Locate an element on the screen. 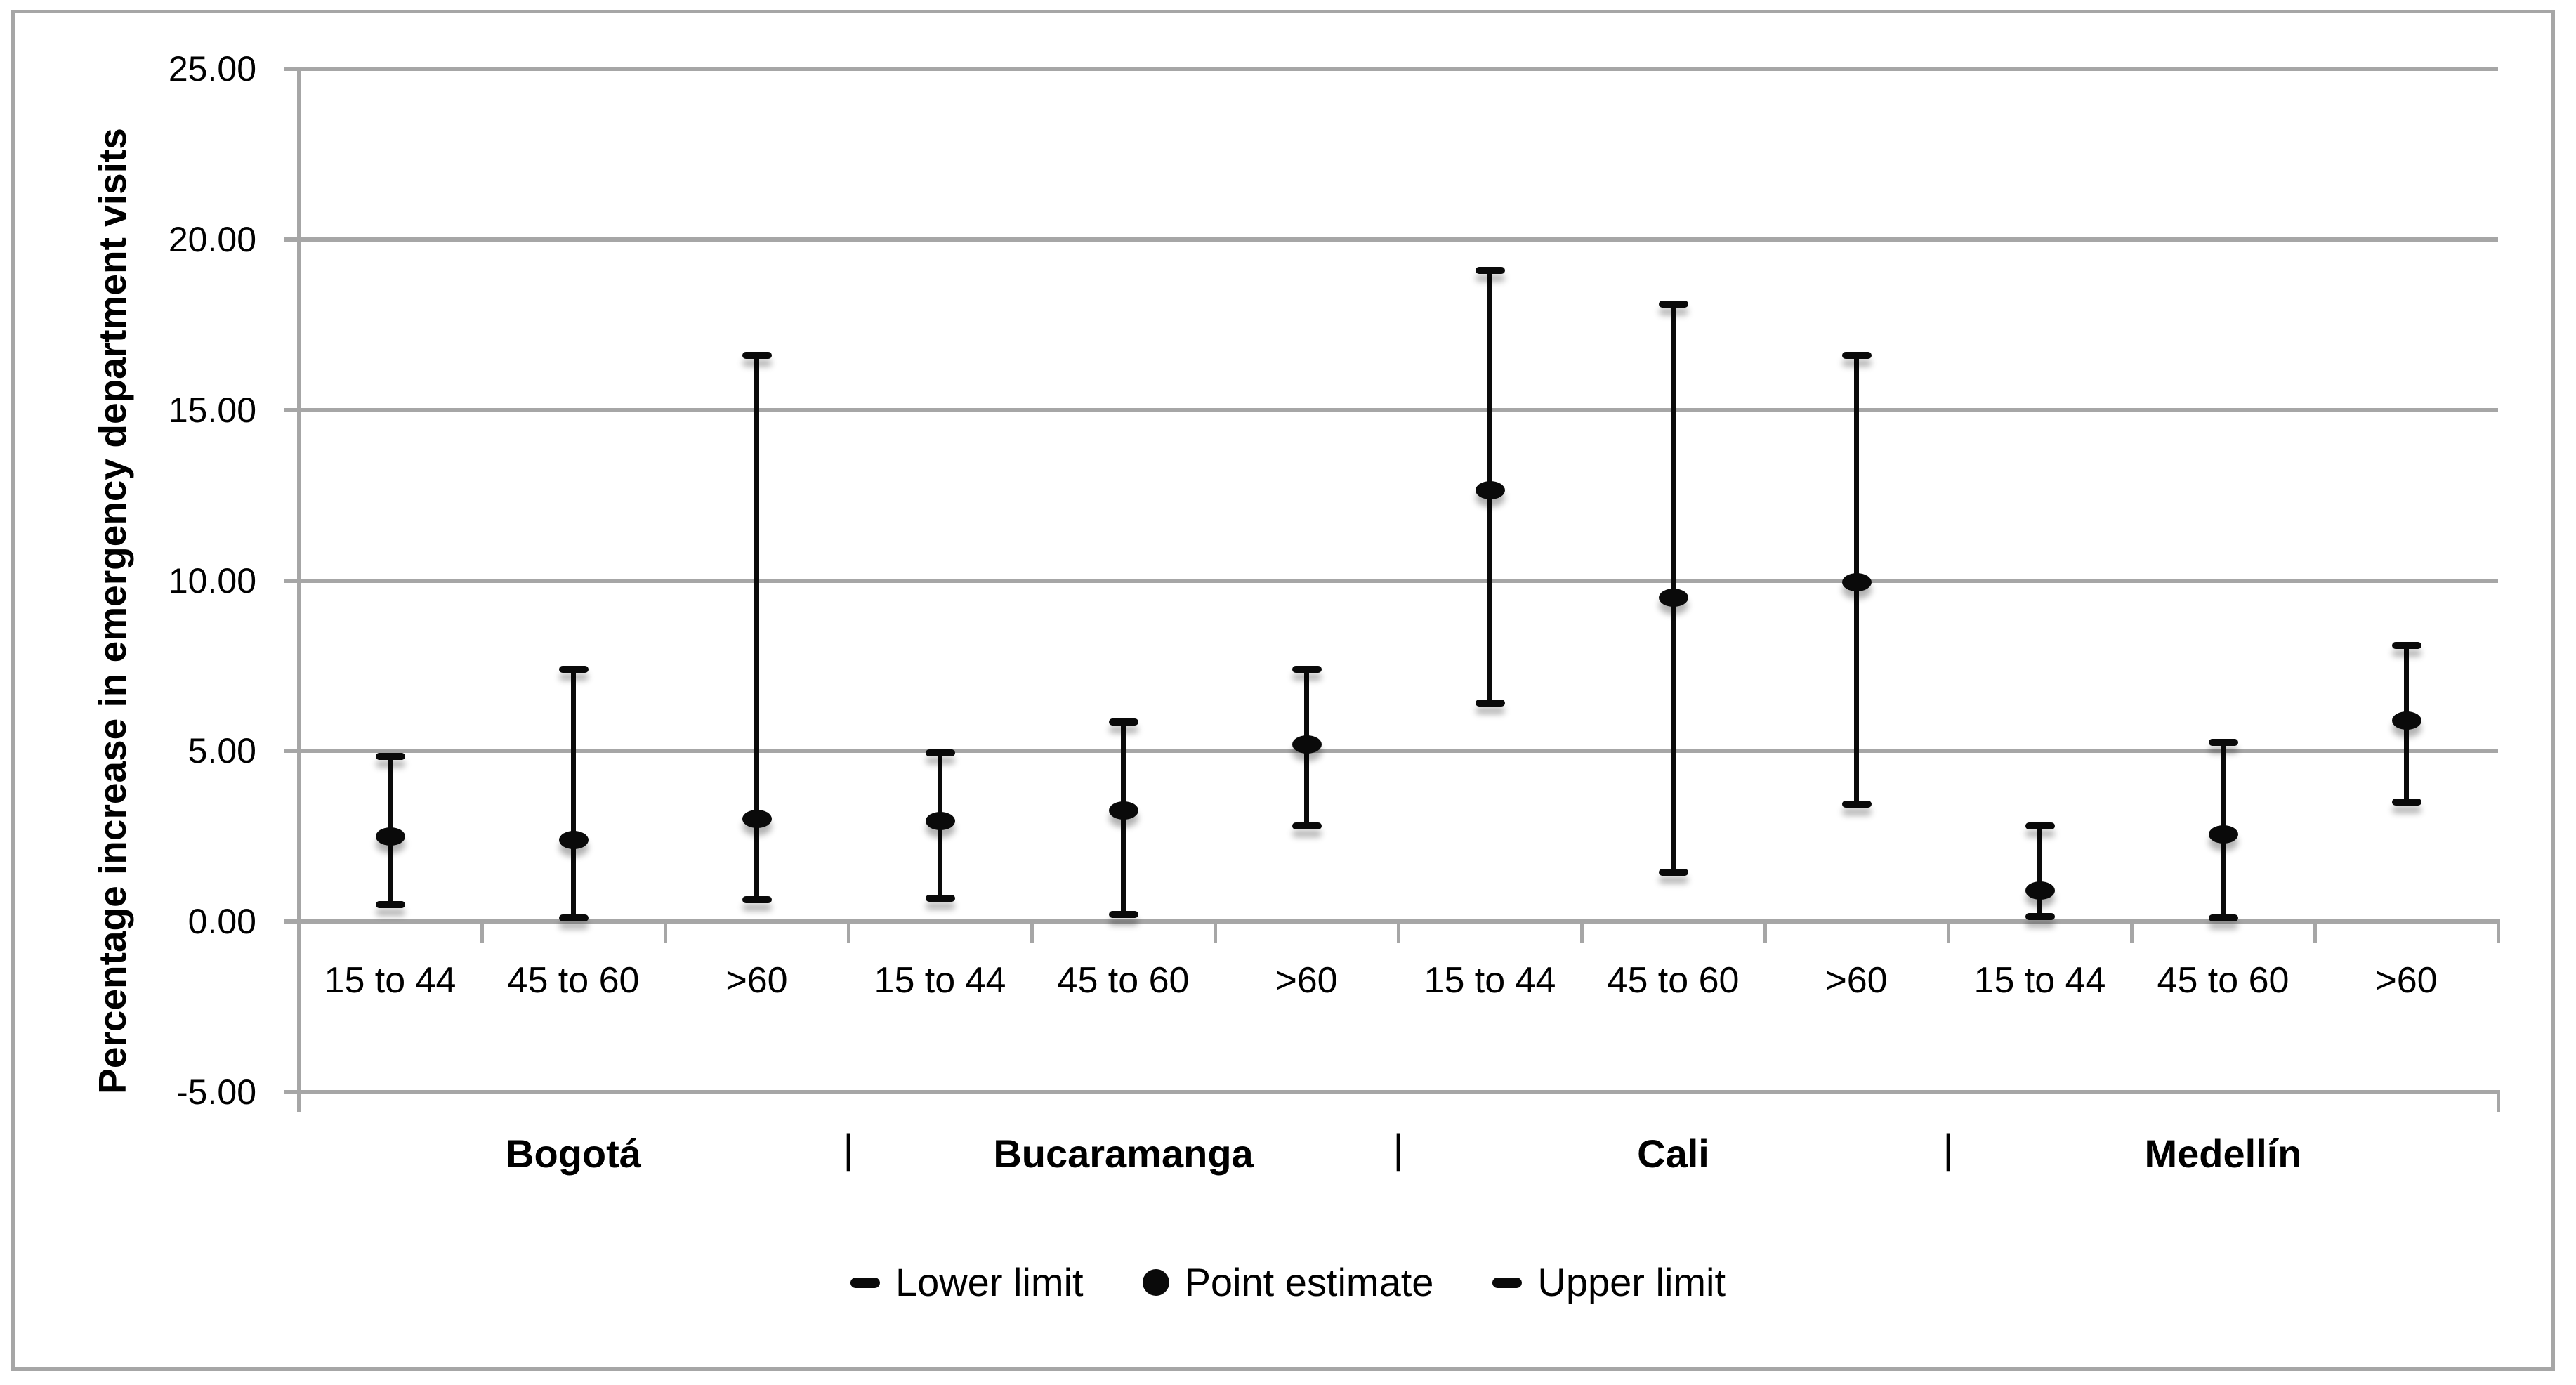 The image size is (2576, 1385). city-label: Bucaramanga is located at coordinates (1123, 1153).